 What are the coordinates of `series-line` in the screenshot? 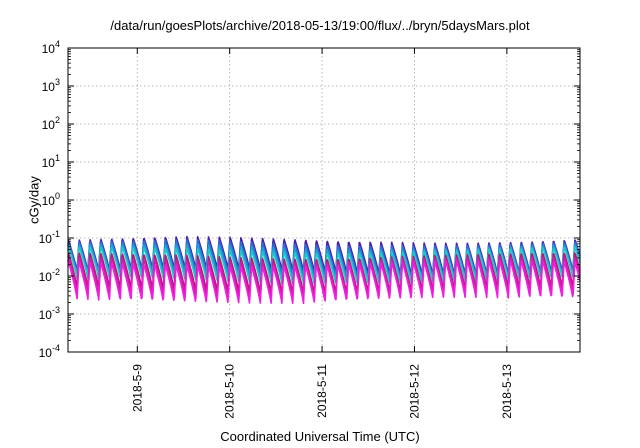 It's located at (324, 282).